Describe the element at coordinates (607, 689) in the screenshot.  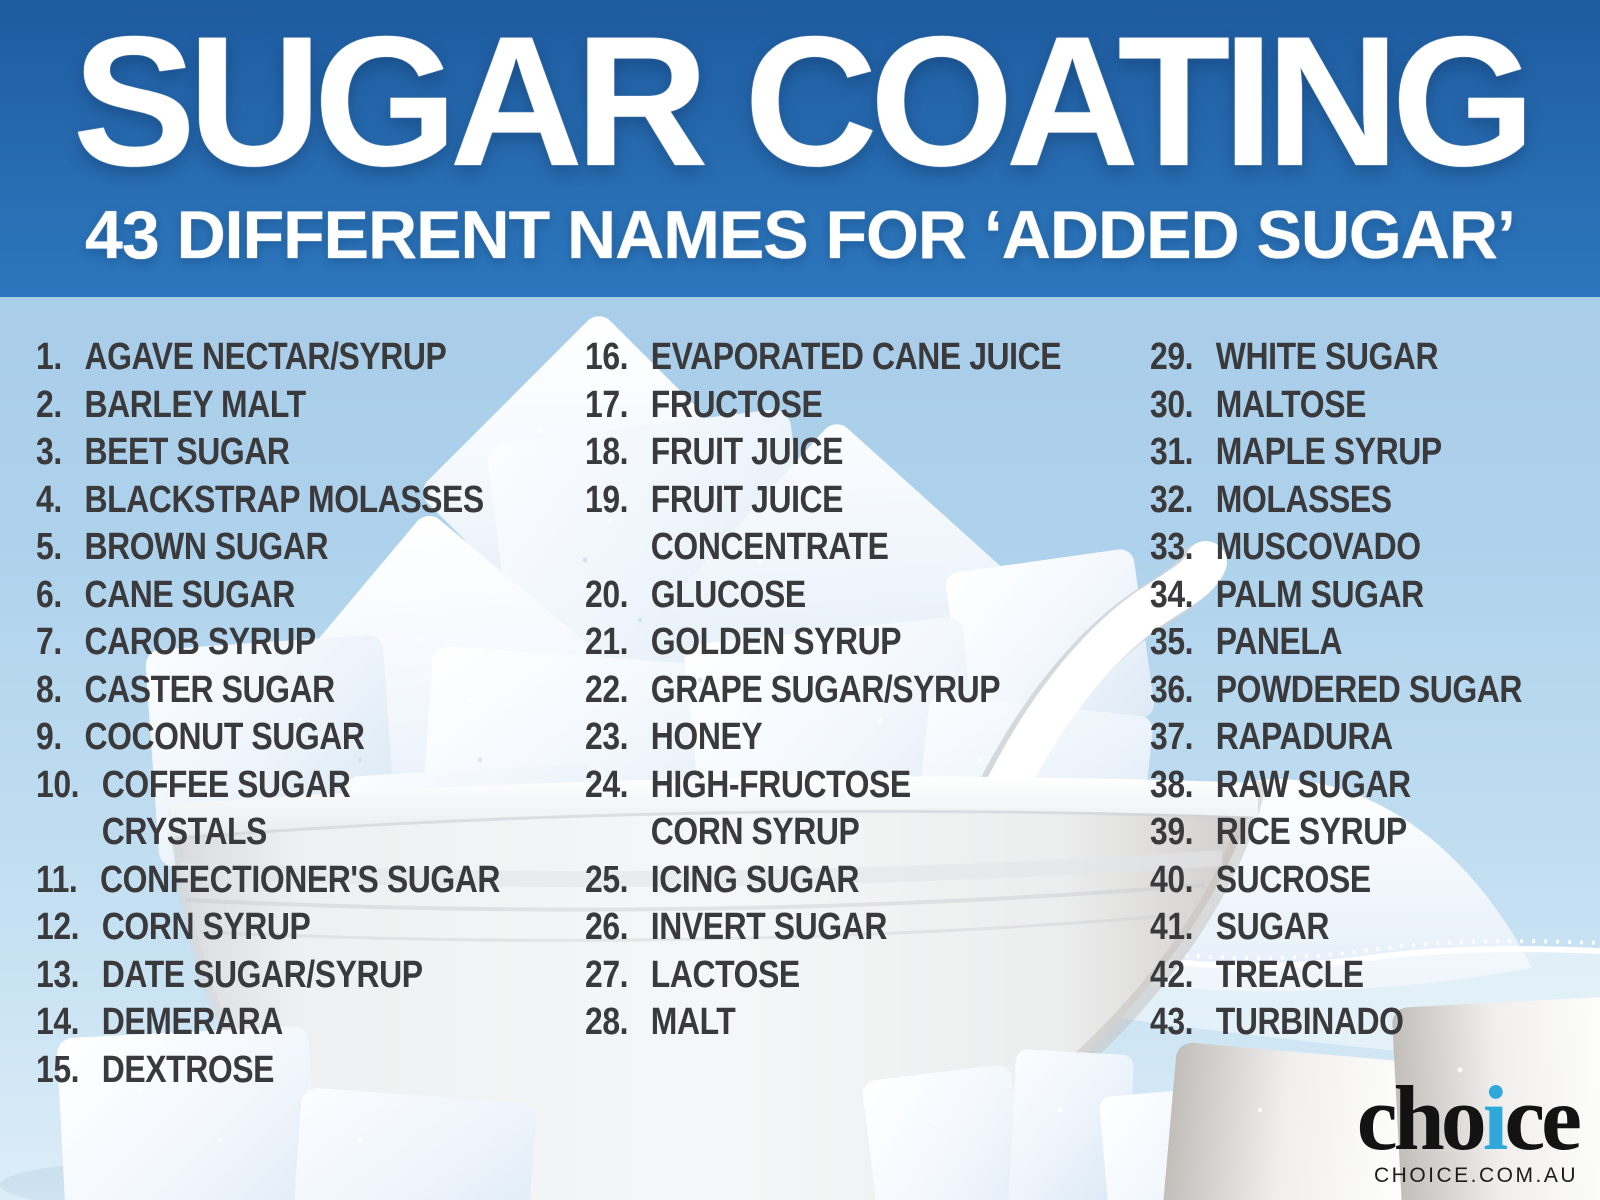
I see `item-number: 22.` at that location.